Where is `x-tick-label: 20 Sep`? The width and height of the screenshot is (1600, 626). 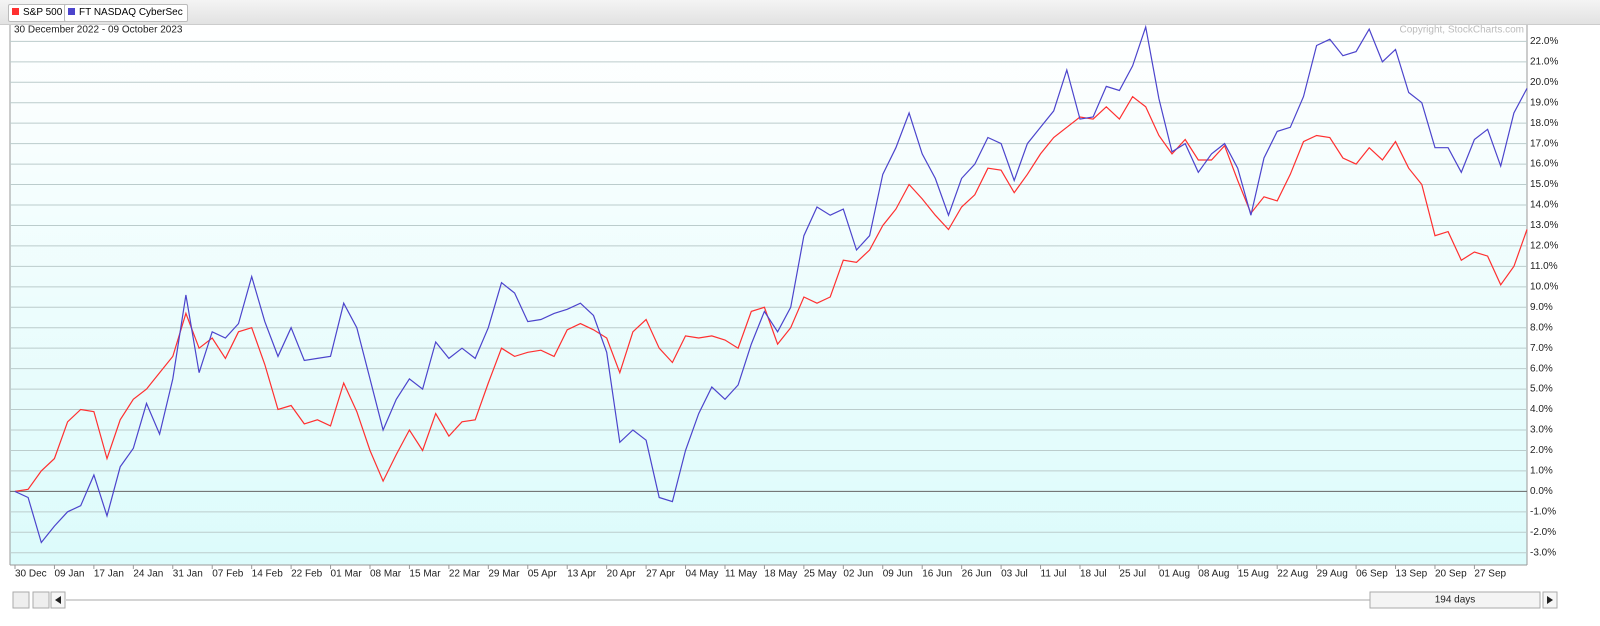 x-tick-label: 20 Sep is located at coordinates (1451, 574).